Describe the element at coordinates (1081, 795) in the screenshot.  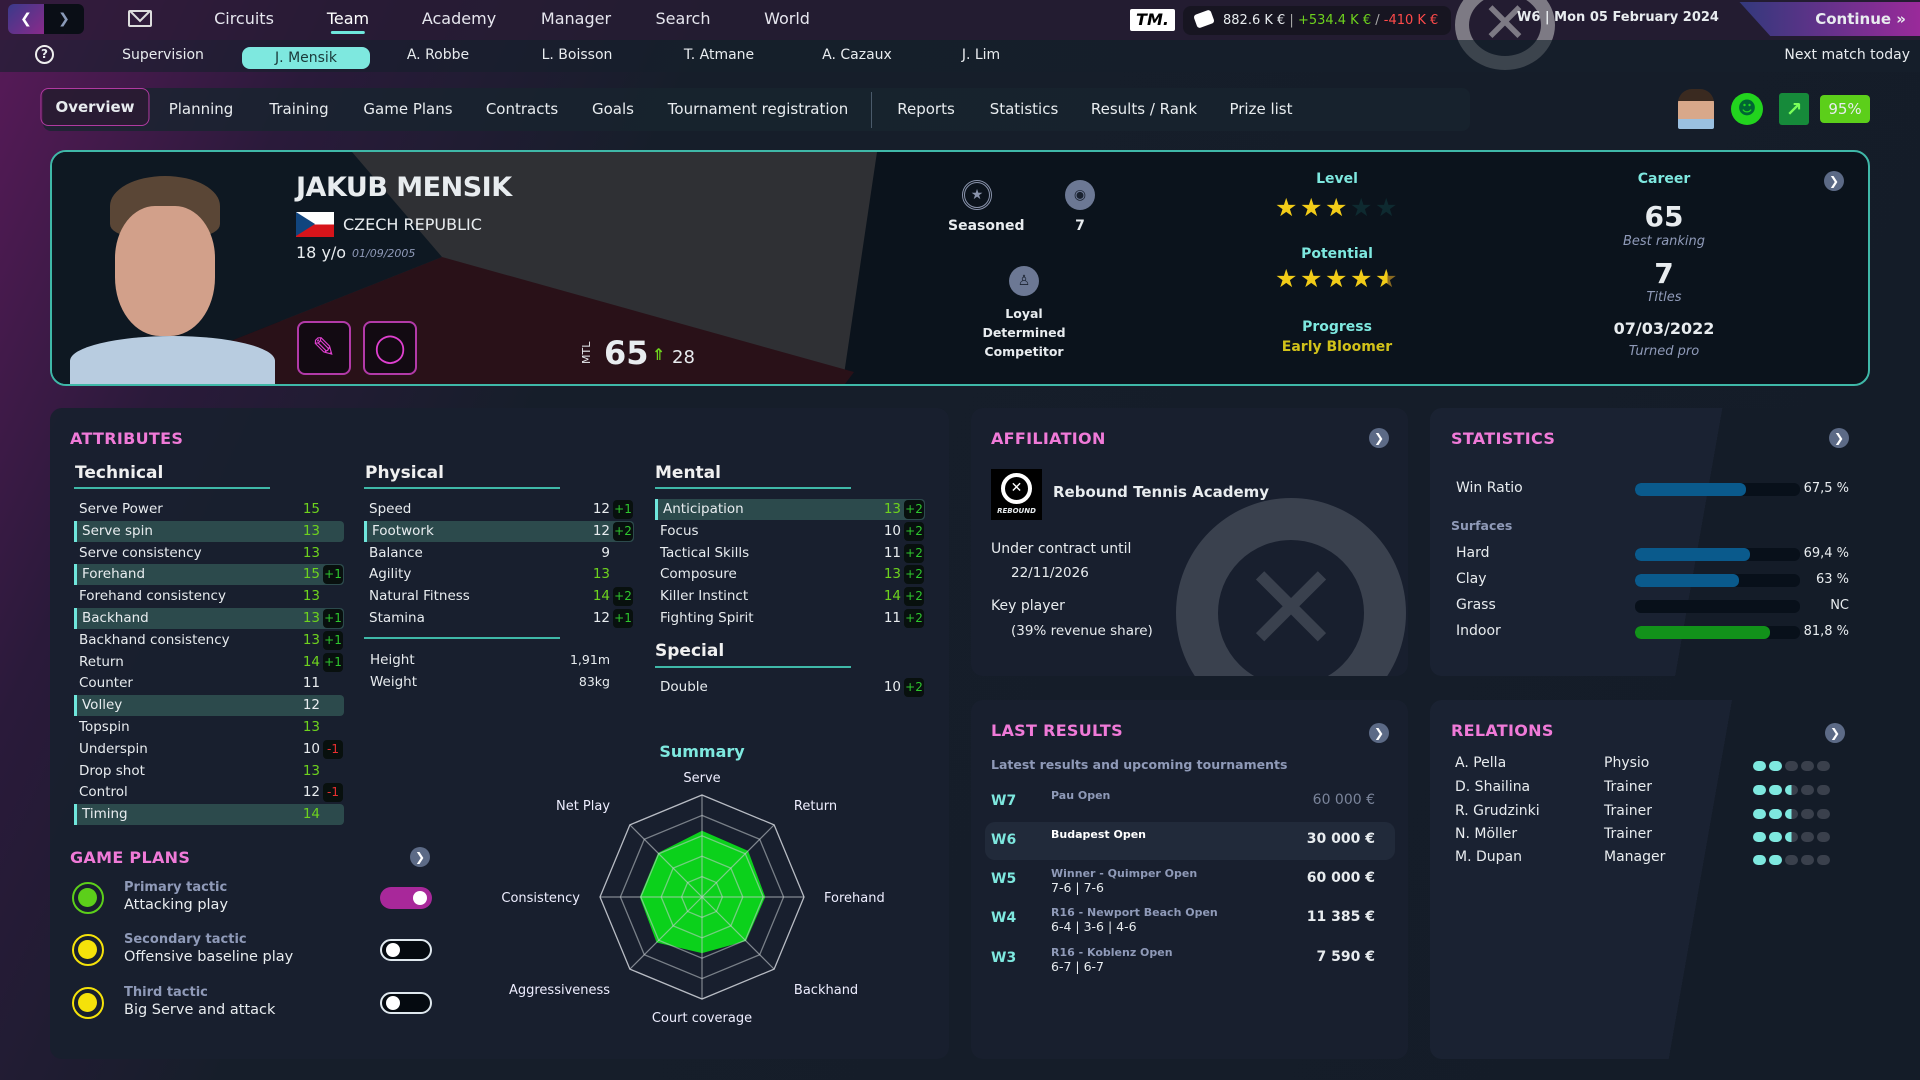
I see `result-event: Pau Open` at that location.